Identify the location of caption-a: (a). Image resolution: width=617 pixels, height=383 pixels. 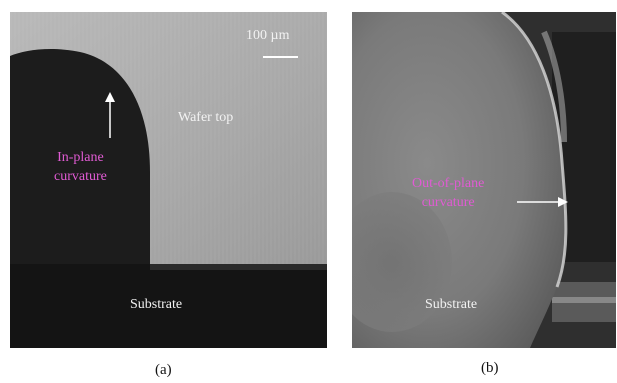
(163, 370).